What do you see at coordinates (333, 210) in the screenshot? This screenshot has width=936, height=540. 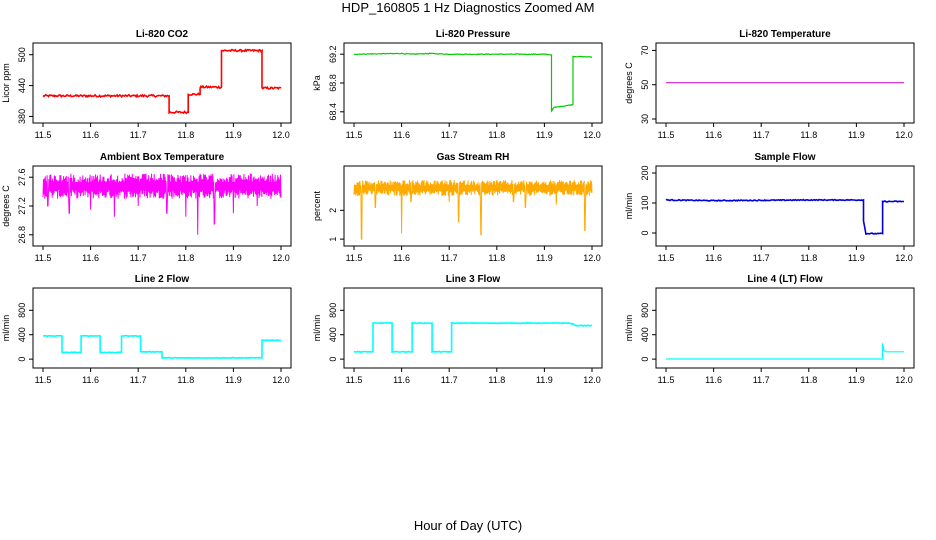 I see `y-tick-label: 2` at bounding box center [333, 210].